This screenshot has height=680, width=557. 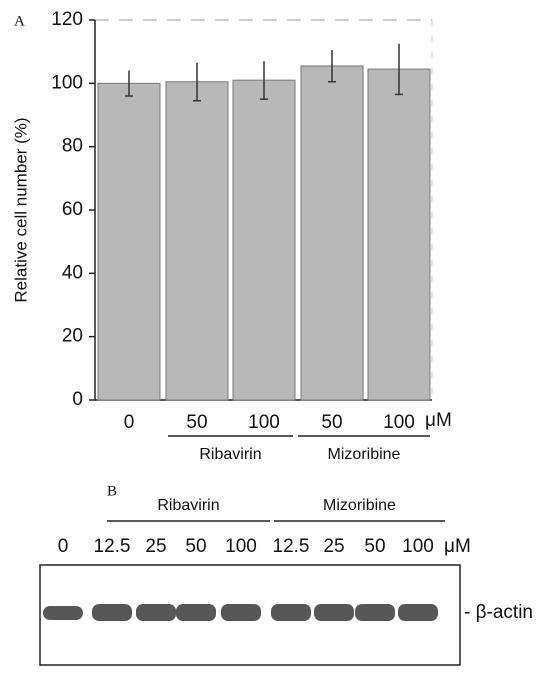 I want to click on x-tick-label: 0, so click(x=129, y=422).